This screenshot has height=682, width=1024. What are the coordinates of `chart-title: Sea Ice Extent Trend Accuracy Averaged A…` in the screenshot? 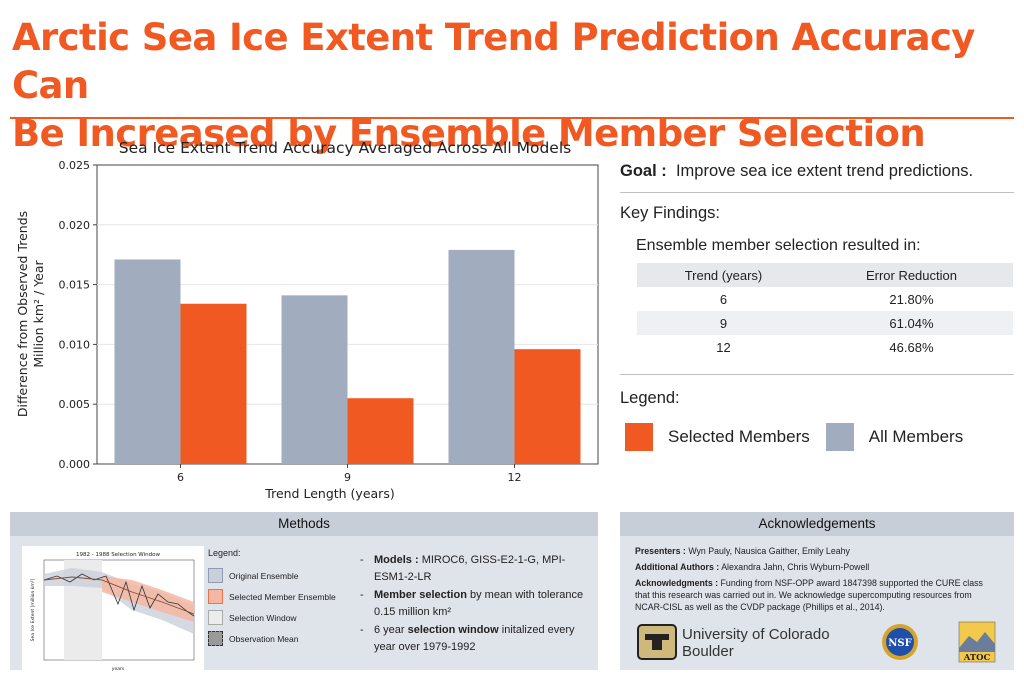 It's located at (345, 148).